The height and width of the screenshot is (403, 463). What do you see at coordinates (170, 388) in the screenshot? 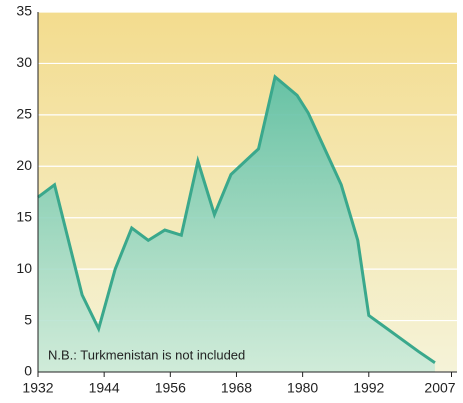
I see `x-tick-label: 1956` at bounding box center [170, 388].